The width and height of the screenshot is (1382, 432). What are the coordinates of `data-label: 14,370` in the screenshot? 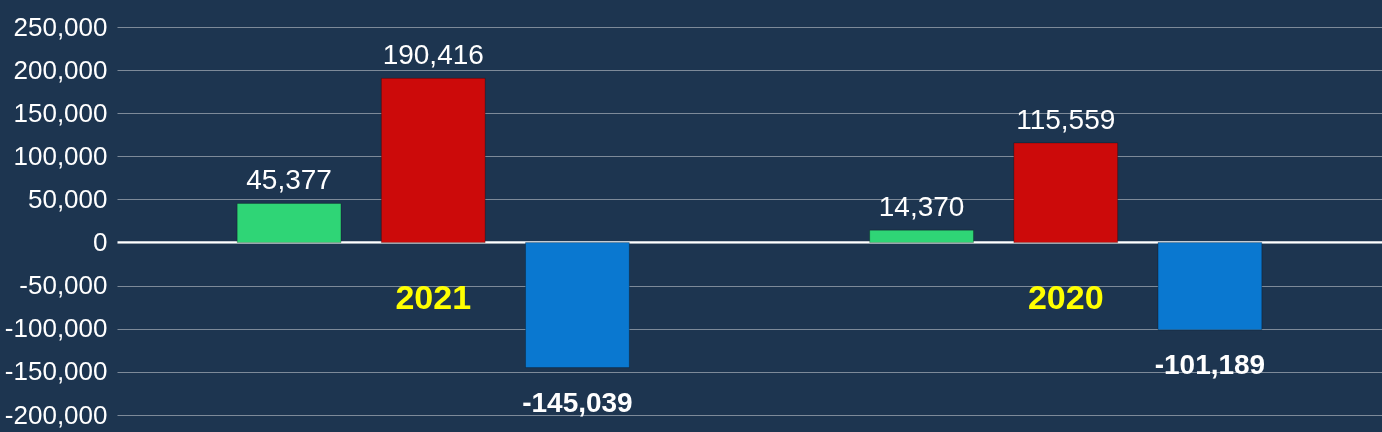 It's located at (921, 207).